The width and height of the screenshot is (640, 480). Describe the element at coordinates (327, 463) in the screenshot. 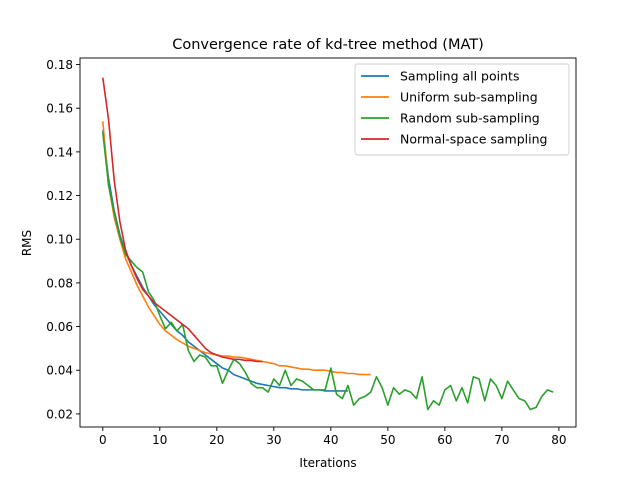

I see `x-axis-title: Iterations` at that location.